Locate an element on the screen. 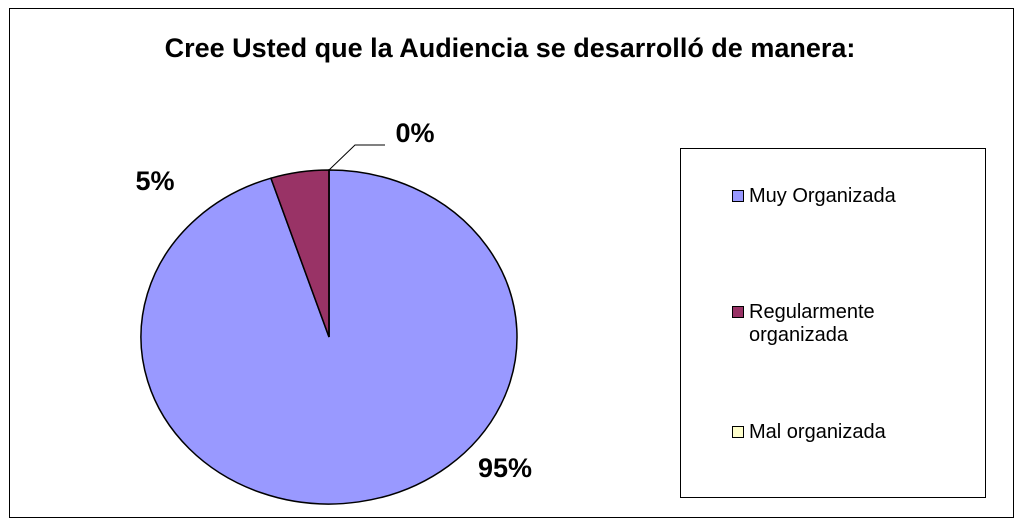 The width and height of the screenshot is (1023, 525). data-label: 5% is located at coordinates (154, 181).